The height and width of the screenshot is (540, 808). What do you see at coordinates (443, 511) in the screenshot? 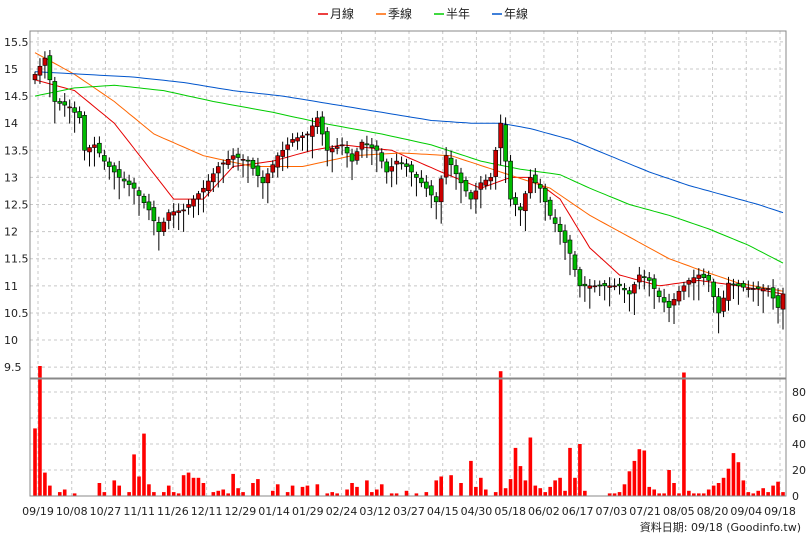
I see `date-tick-label: 04/15` at bounding box center [443, 511].